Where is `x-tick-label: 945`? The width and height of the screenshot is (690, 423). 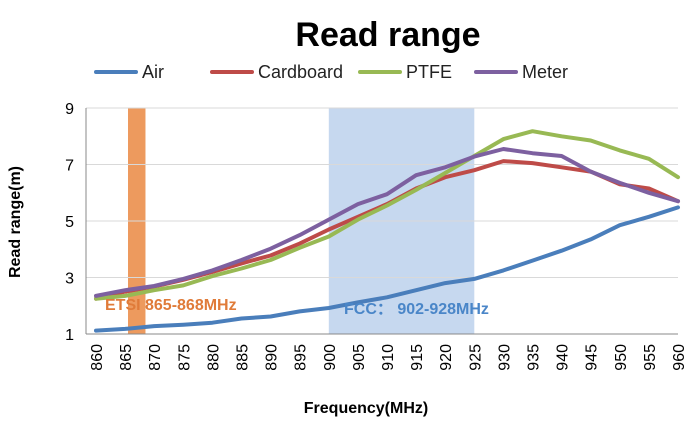 x-tick-label: 945 is located at coordinates (592, 357).